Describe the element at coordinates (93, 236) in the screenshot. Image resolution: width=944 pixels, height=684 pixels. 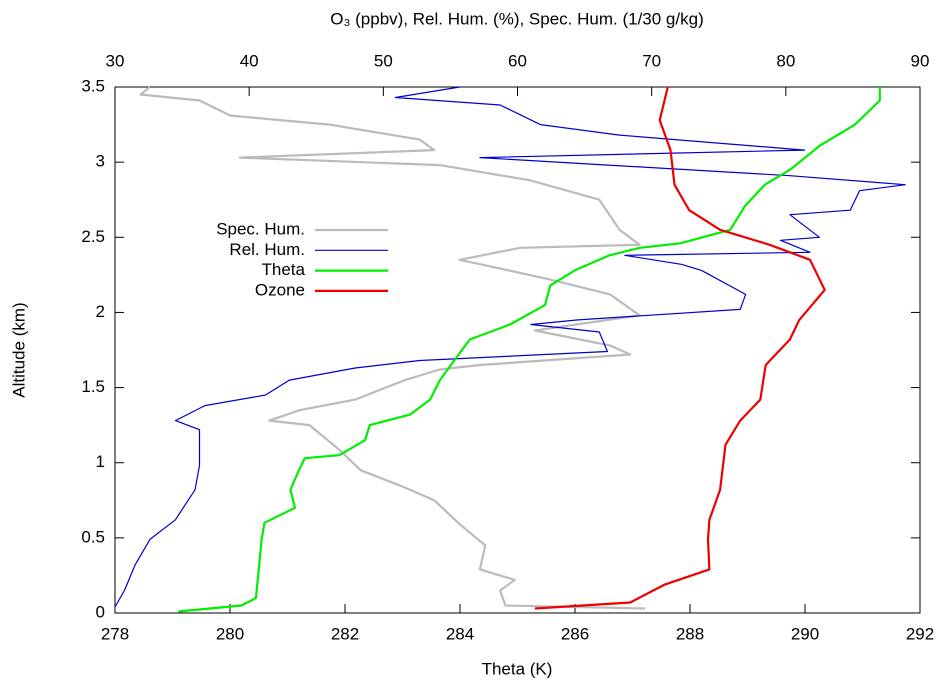
I see `y-tick-label: 2.5` at that location.